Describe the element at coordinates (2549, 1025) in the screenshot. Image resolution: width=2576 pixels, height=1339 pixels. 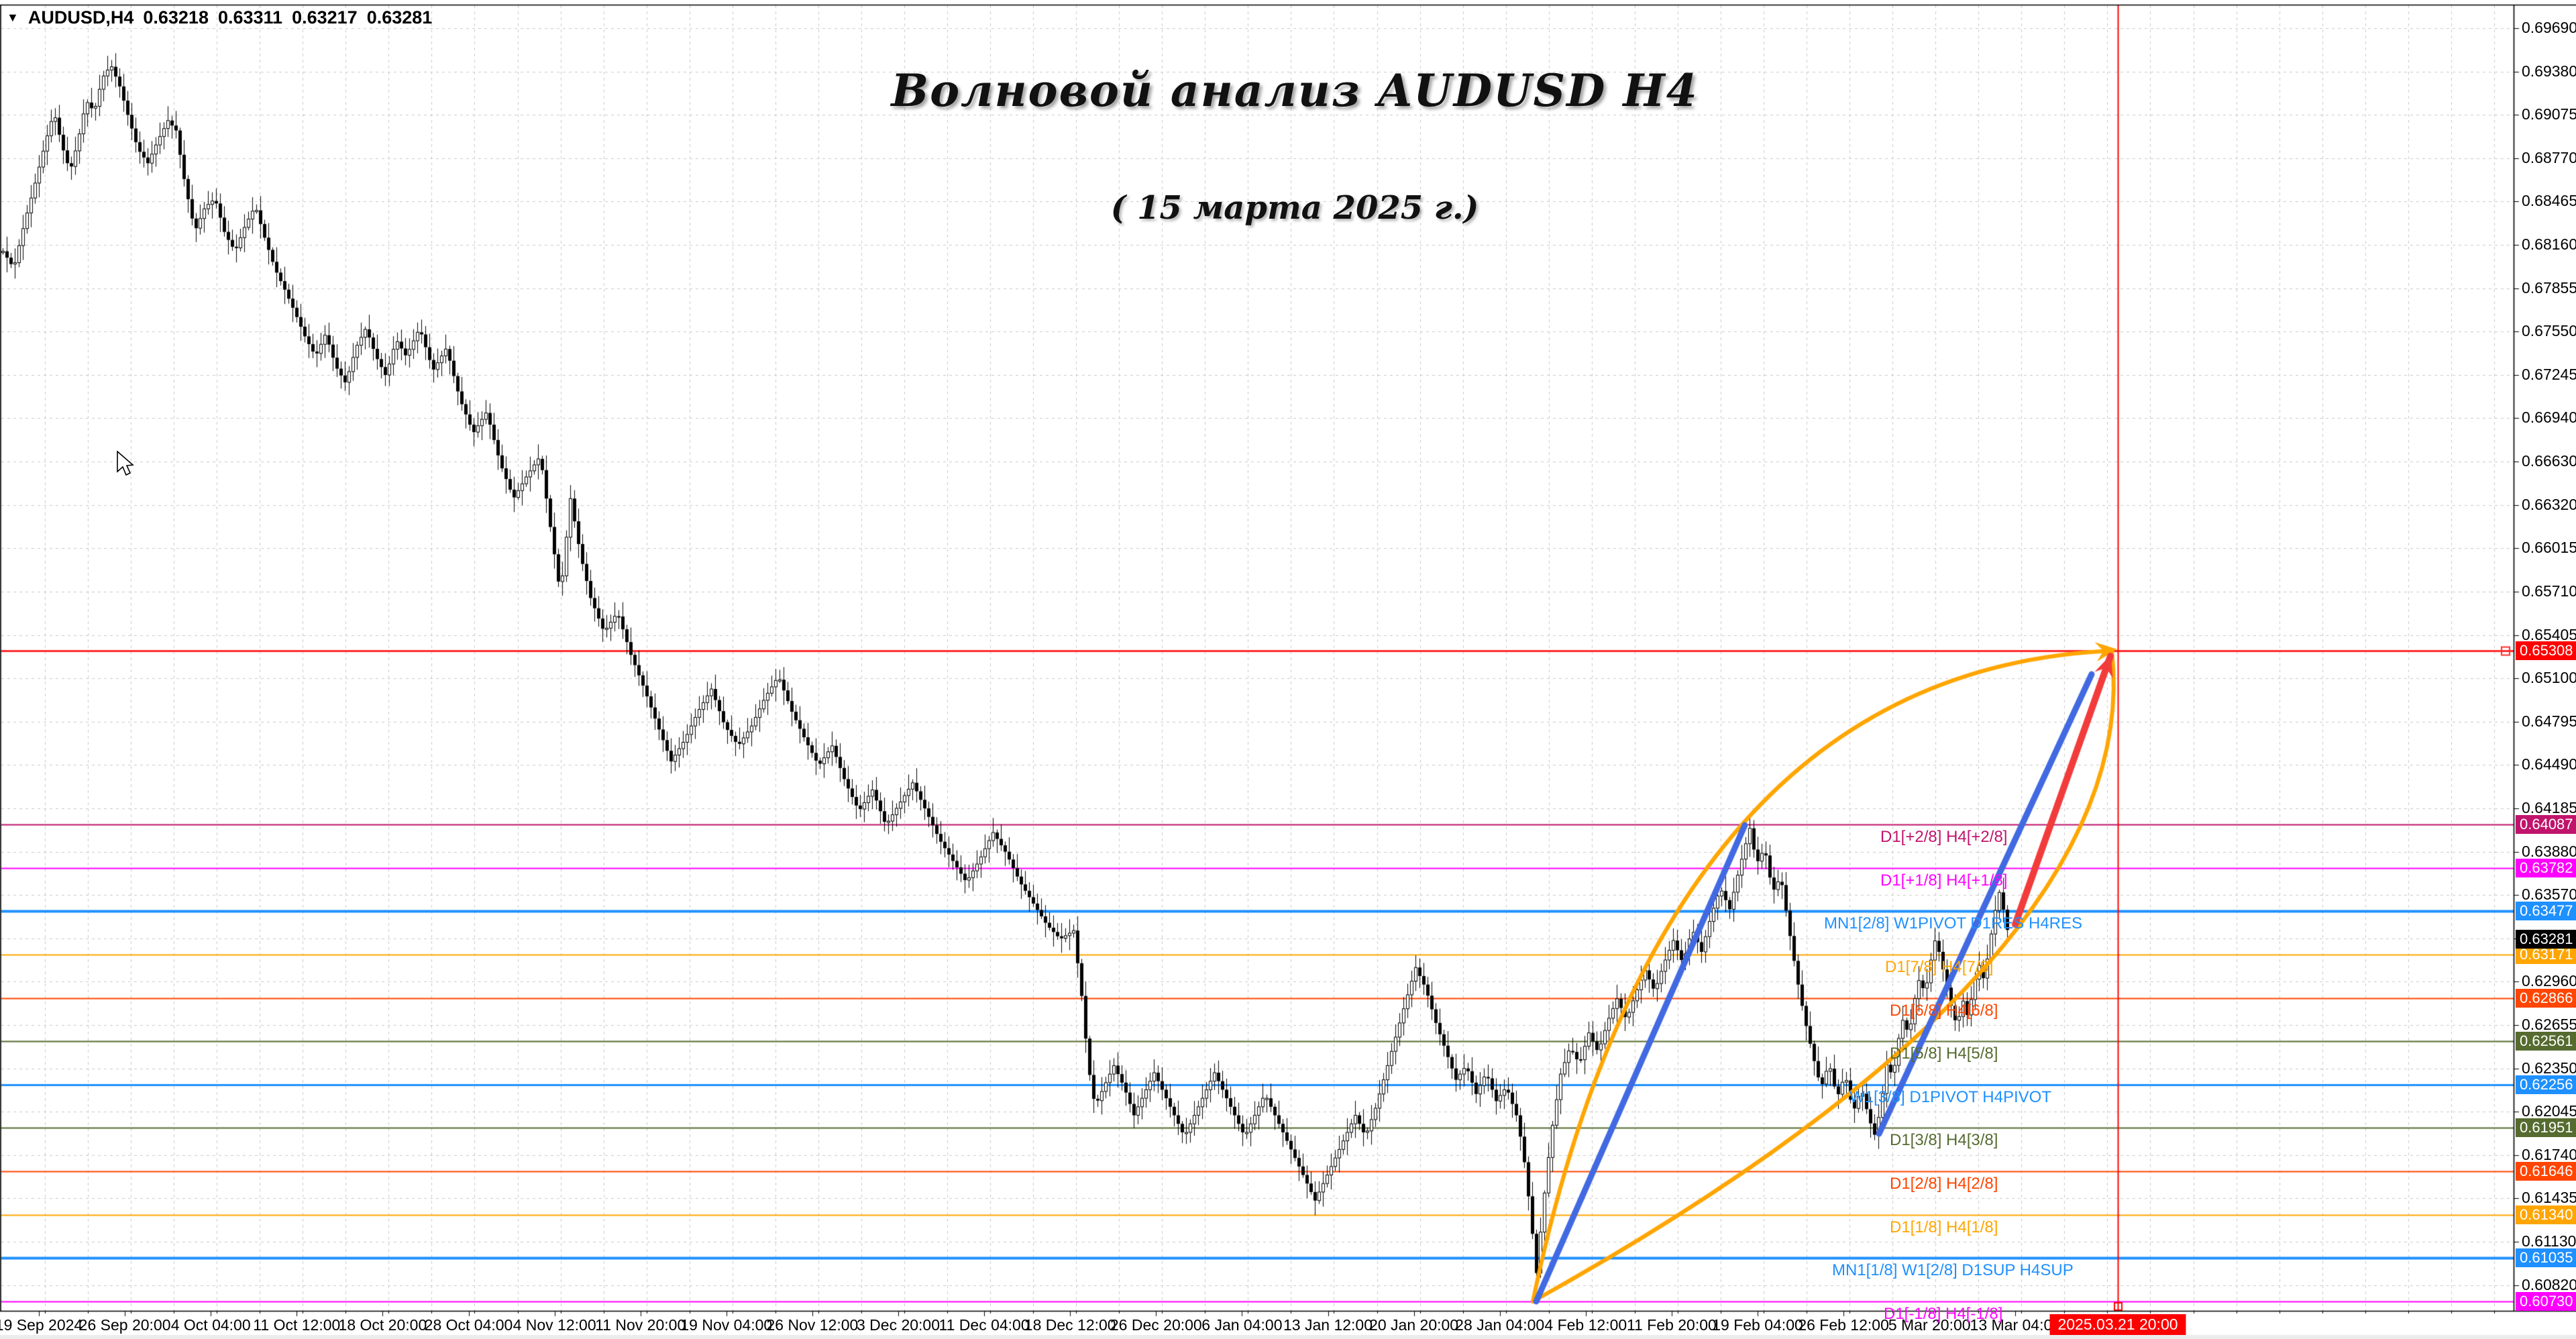
I see `price-axis-tick: 0.62655` at that location.